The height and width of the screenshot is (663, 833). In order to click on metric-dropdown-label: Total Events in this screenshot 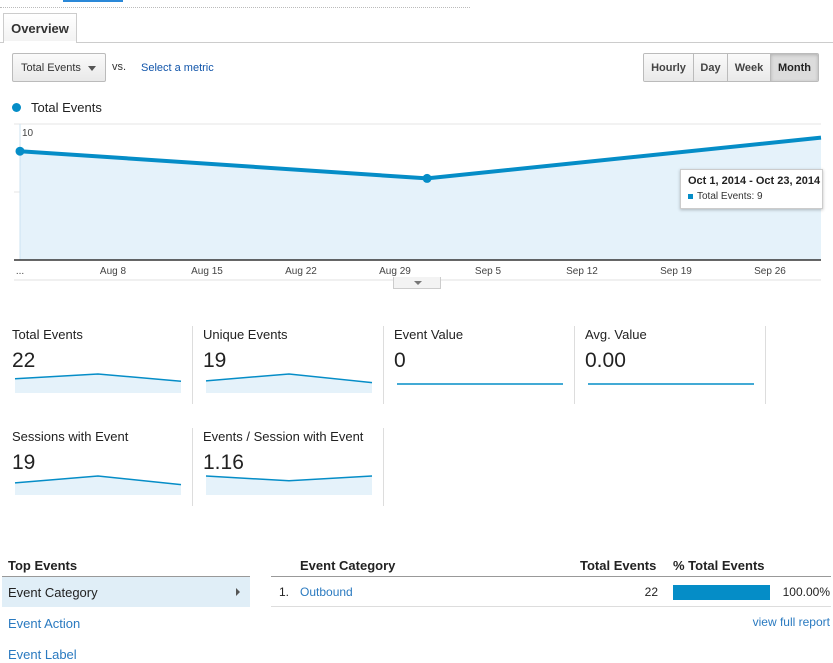, I will do `click(51, 67)`.